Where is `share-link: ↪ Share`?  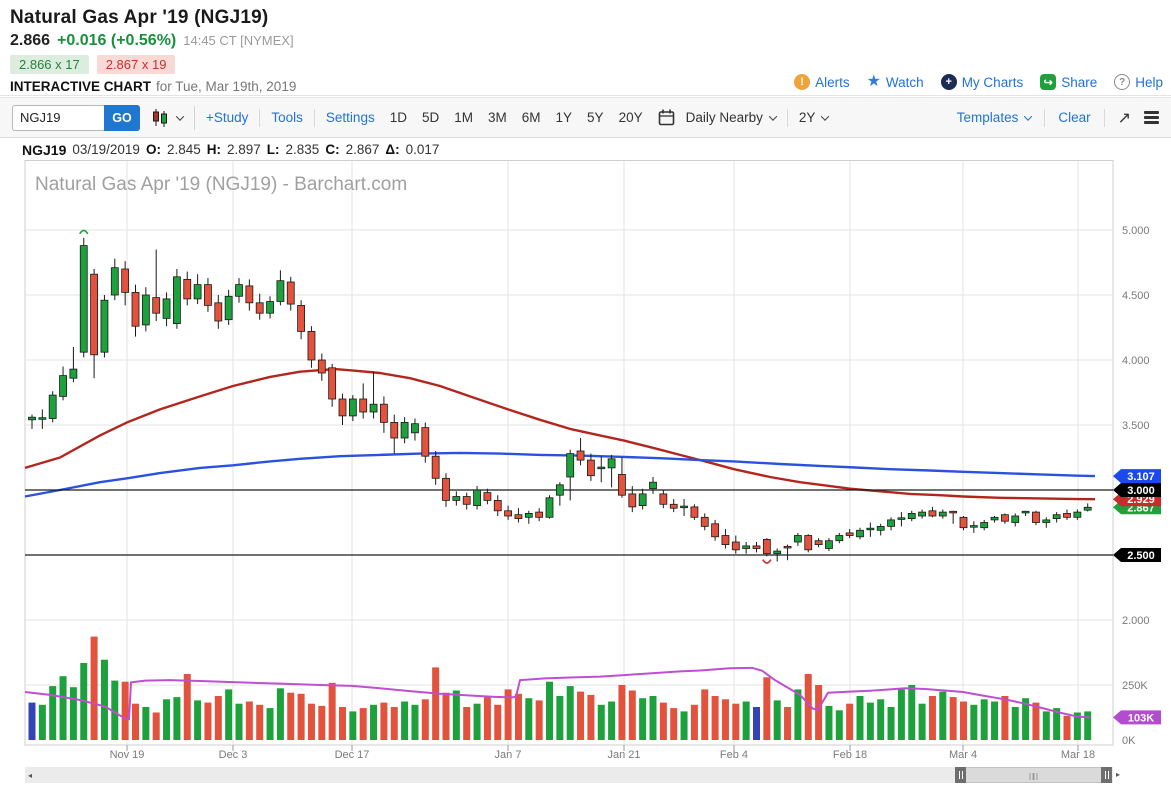 share-link: ↪ Share is located at coordinates (1068, 82).